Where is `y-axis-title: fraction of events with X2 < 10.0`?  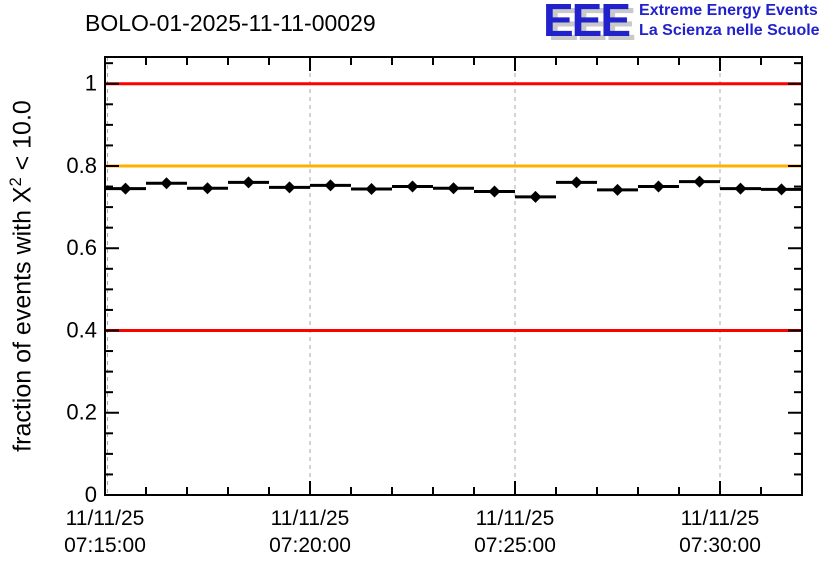
y-axis-title: fraction of events with X2 < 10.0 is located at coordinates (22, 276).